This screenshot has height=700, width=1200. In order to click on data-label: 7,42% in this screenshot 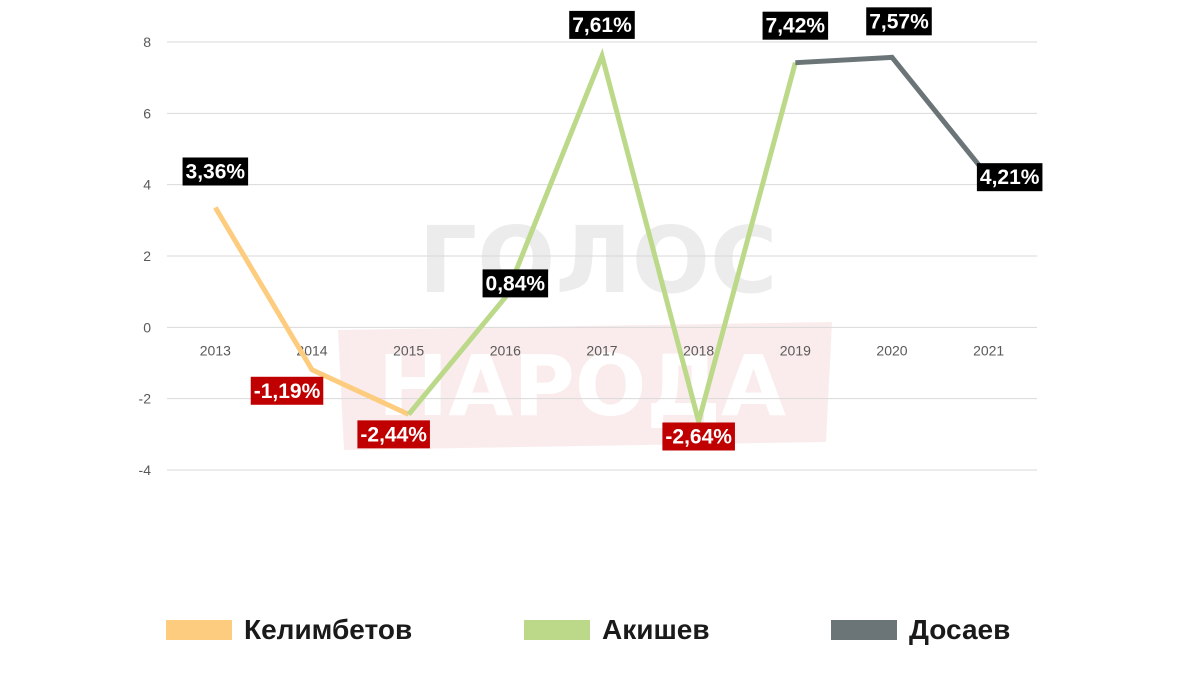, I will do `click(795, 25)`.